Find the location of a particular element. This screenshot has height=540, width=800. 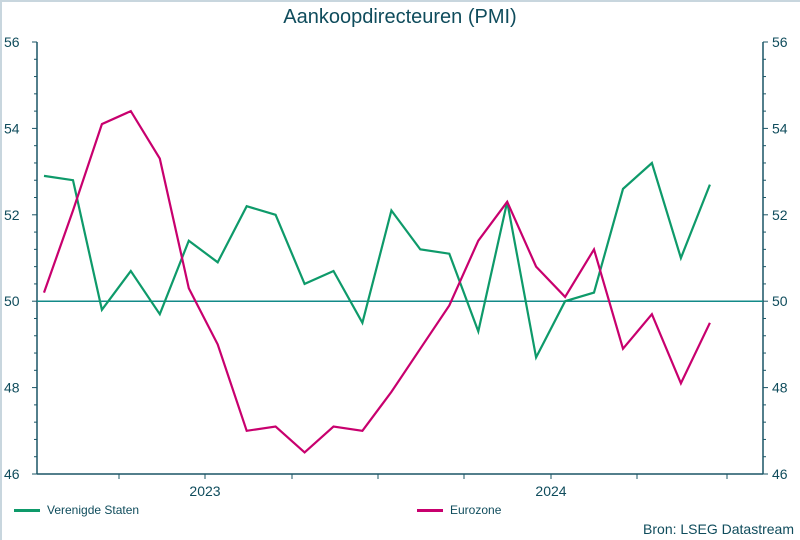

source-note: Bron: LSEG Datastream is located at coordinates (718, 529).